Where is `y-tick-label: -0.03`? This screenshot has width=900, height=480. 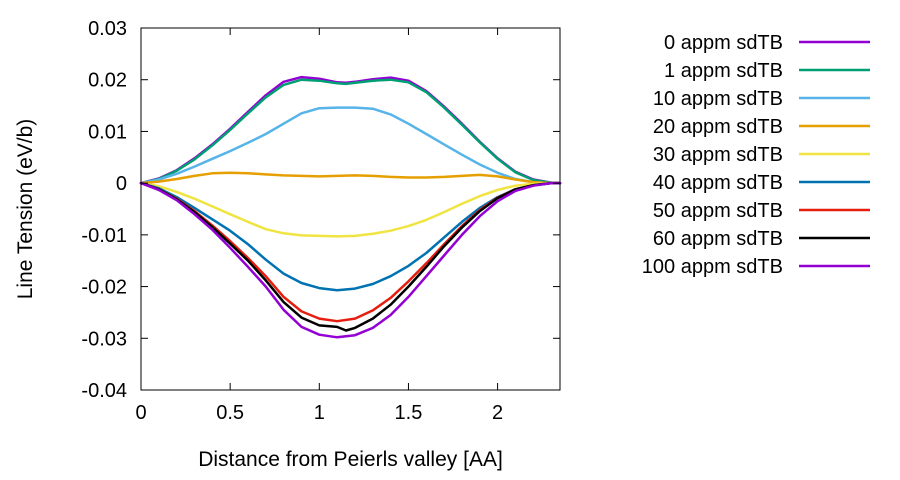 y-tick-label: -0.03 is located at coordinates (104, 339).